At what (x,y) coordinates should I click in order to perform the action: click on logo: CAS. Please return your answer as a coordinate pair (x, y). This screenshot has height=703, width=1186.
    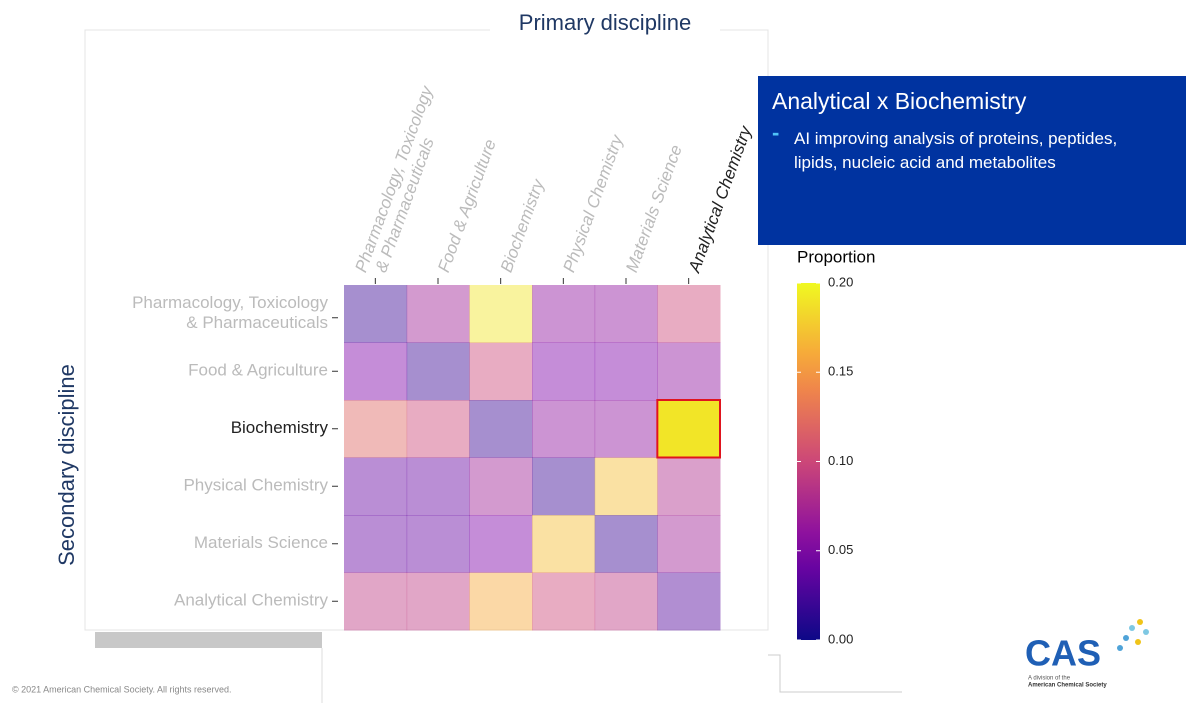
    Looking at the image, I should click on (1063, 653).